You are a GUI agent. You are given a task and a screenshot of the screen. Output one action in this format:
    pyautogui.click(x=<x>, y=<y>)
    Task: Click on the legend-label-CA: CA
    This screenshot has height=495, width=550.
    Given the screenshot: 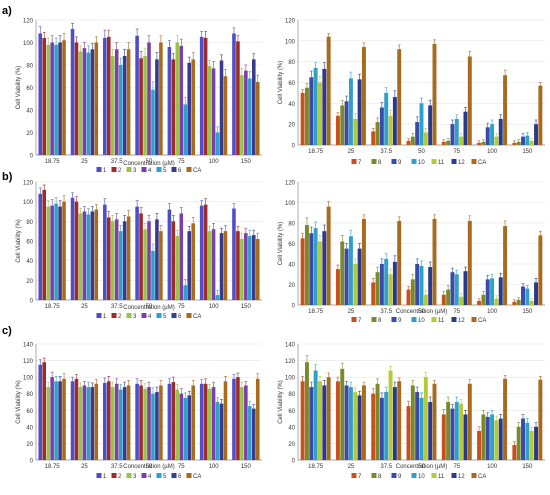 What is the action you would take?
    pyautogui.click(x=197, y=171)
    